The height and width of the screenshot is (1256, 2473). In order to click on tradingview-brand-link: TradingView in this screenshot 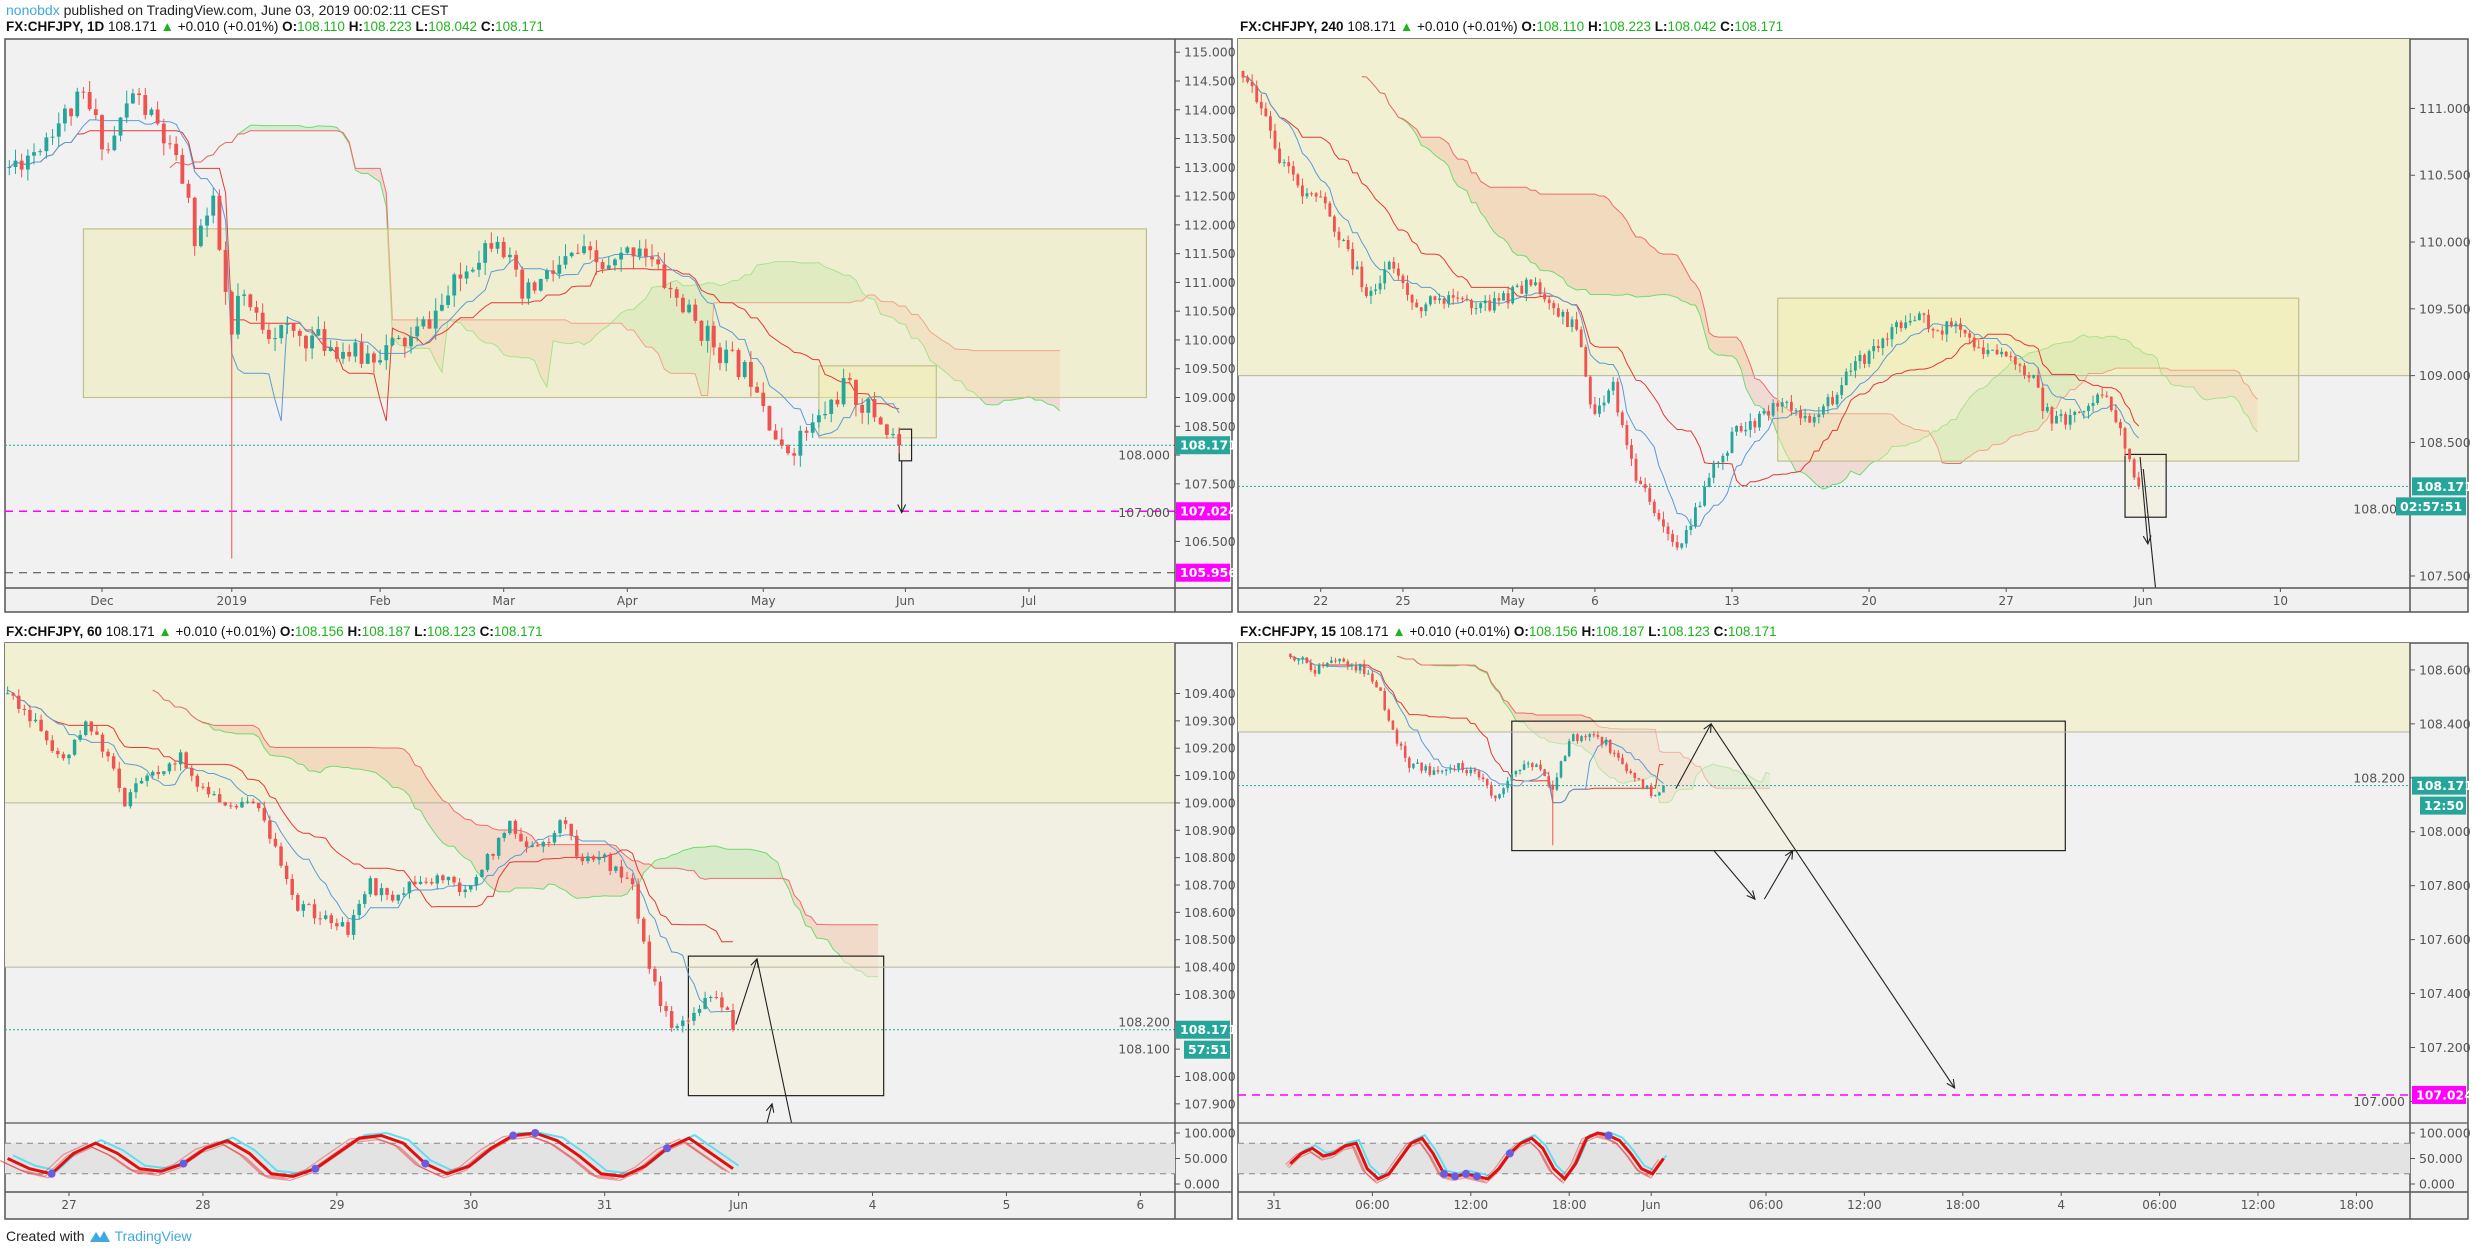, I will do `click(153, 1236)`.